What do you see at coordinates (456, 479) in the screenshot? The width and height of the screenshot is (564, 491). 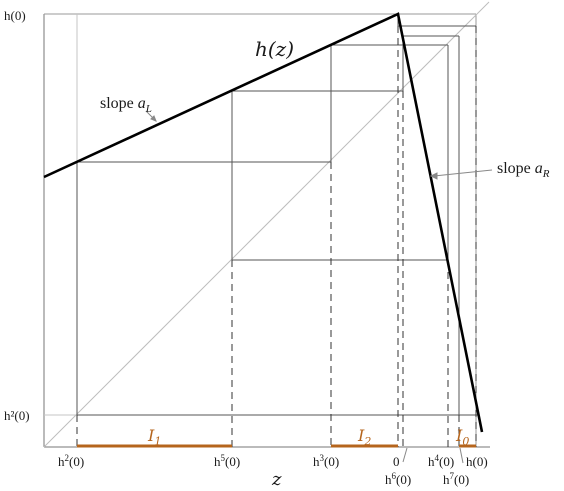 I see `x-tick-label-lower: h7(0)` at bounding box center [456, 479].